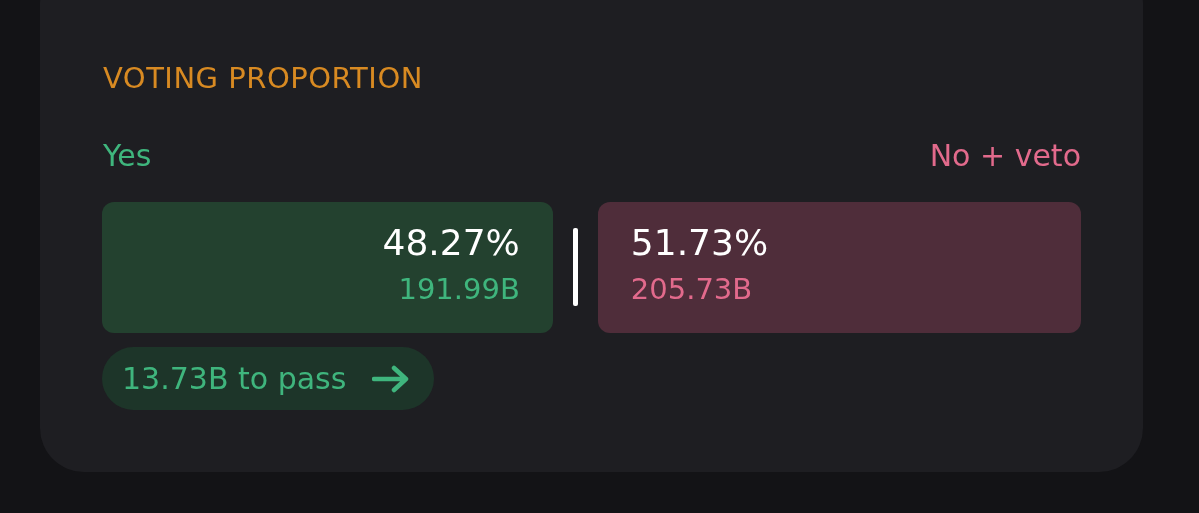 The image size is (1199, 513). Describe the element at coordinates (263, 78) in the screenshot. I see `text: VOTING PROPORTION` at that location.